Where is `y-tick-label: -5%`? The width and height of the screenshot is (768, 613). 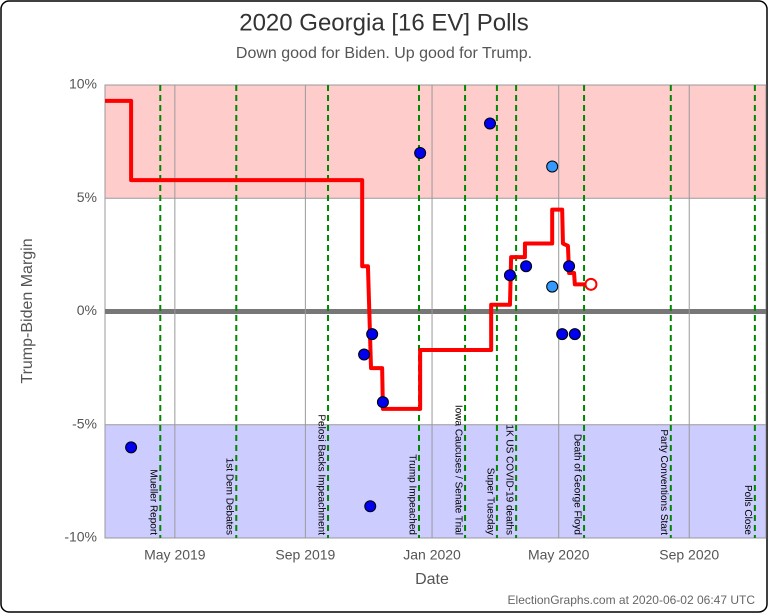 y-tick-label: -5% is located at coordinates (84, 423).